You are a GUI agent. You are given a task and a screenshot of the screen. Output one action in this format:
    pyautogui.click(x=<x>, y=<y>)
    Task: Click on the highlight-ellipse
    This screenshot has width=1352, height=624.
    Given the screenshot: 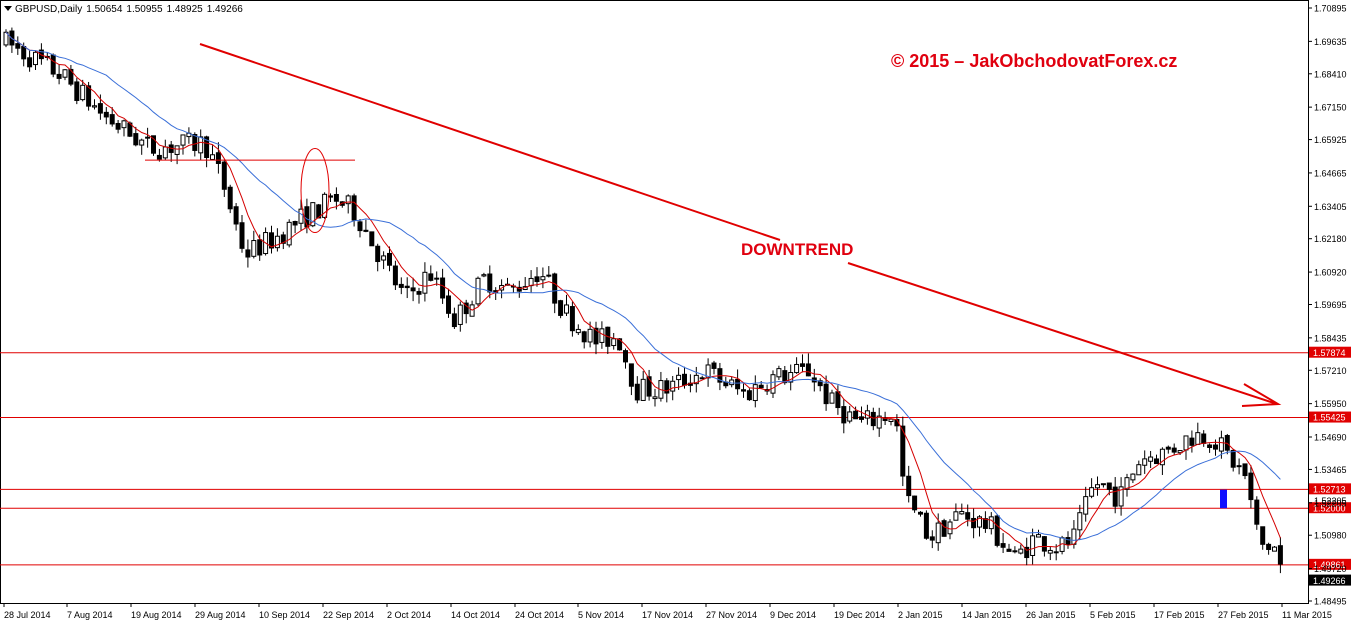 What is the action you would take?
    pyautogui.click(x=315, y=191)
    